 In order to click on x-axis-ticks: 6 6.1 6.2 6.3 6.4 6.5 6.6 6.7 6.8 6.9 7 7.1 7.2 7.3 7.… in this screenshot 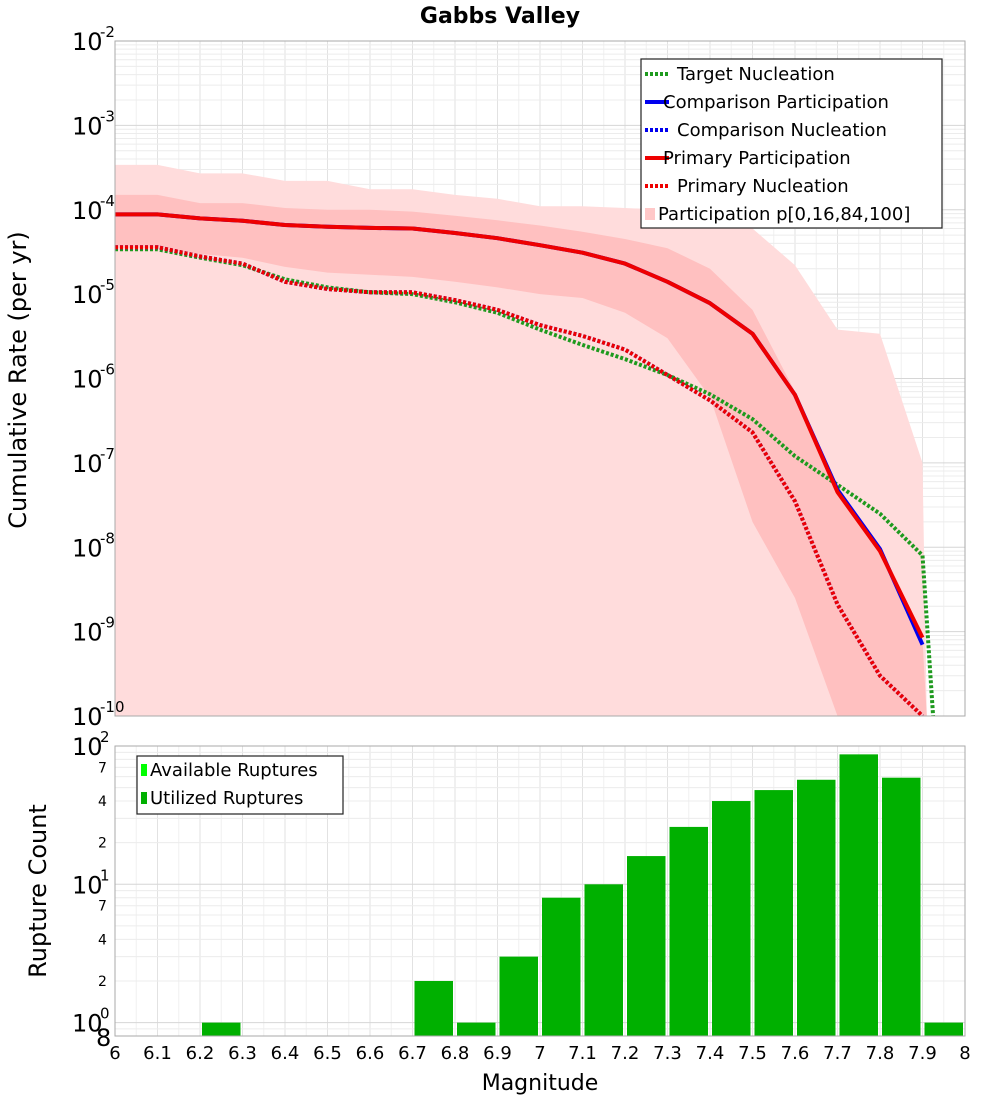, I will do `click(539, 1053)`.